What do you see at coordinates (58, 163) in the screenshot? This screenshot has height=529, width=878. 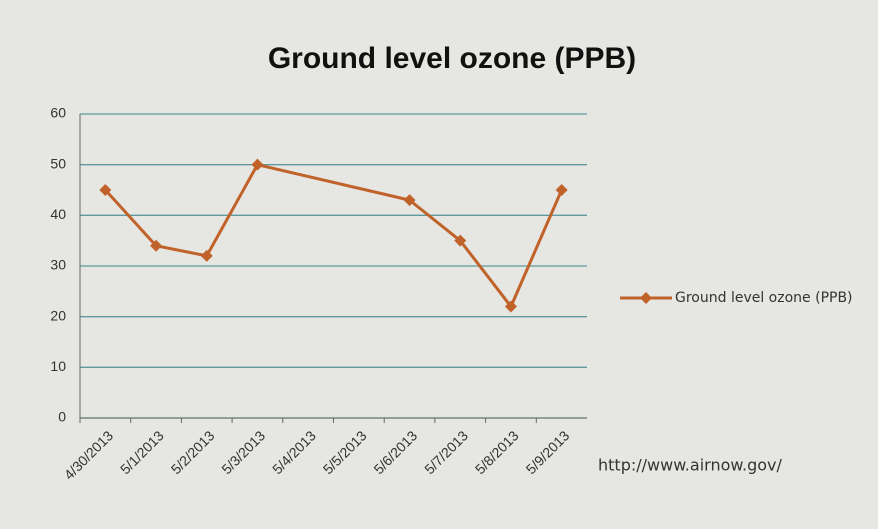 I see `y-tick-label: 50` at bounding box center [58, 163].